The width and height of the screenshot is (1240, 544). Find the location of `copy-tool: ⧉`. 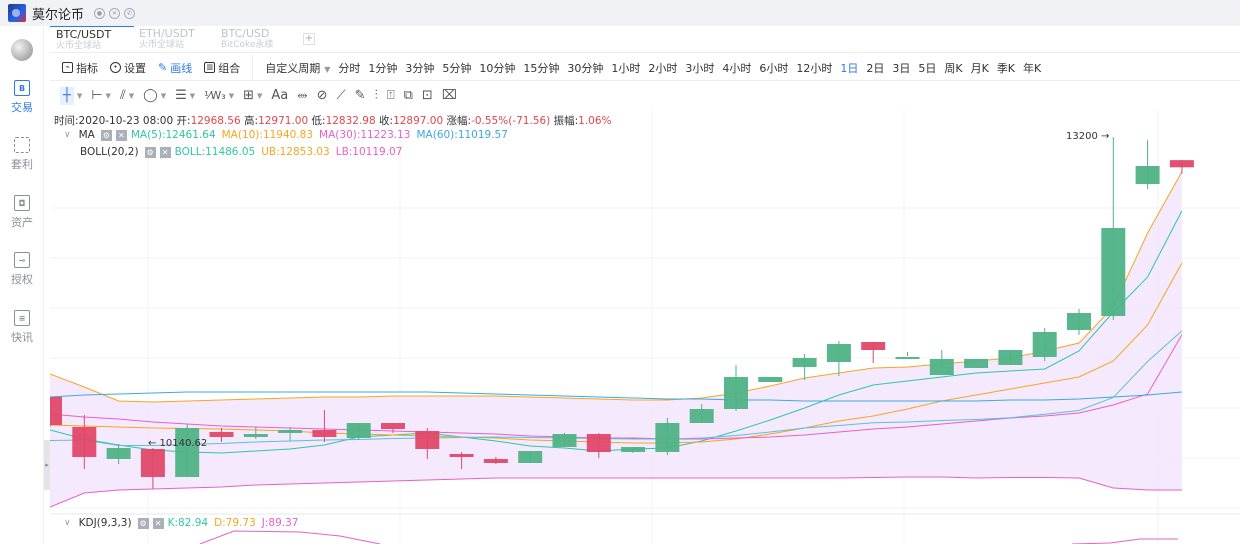

copy-tool: ⧉ is located at coordinates (408, 96).